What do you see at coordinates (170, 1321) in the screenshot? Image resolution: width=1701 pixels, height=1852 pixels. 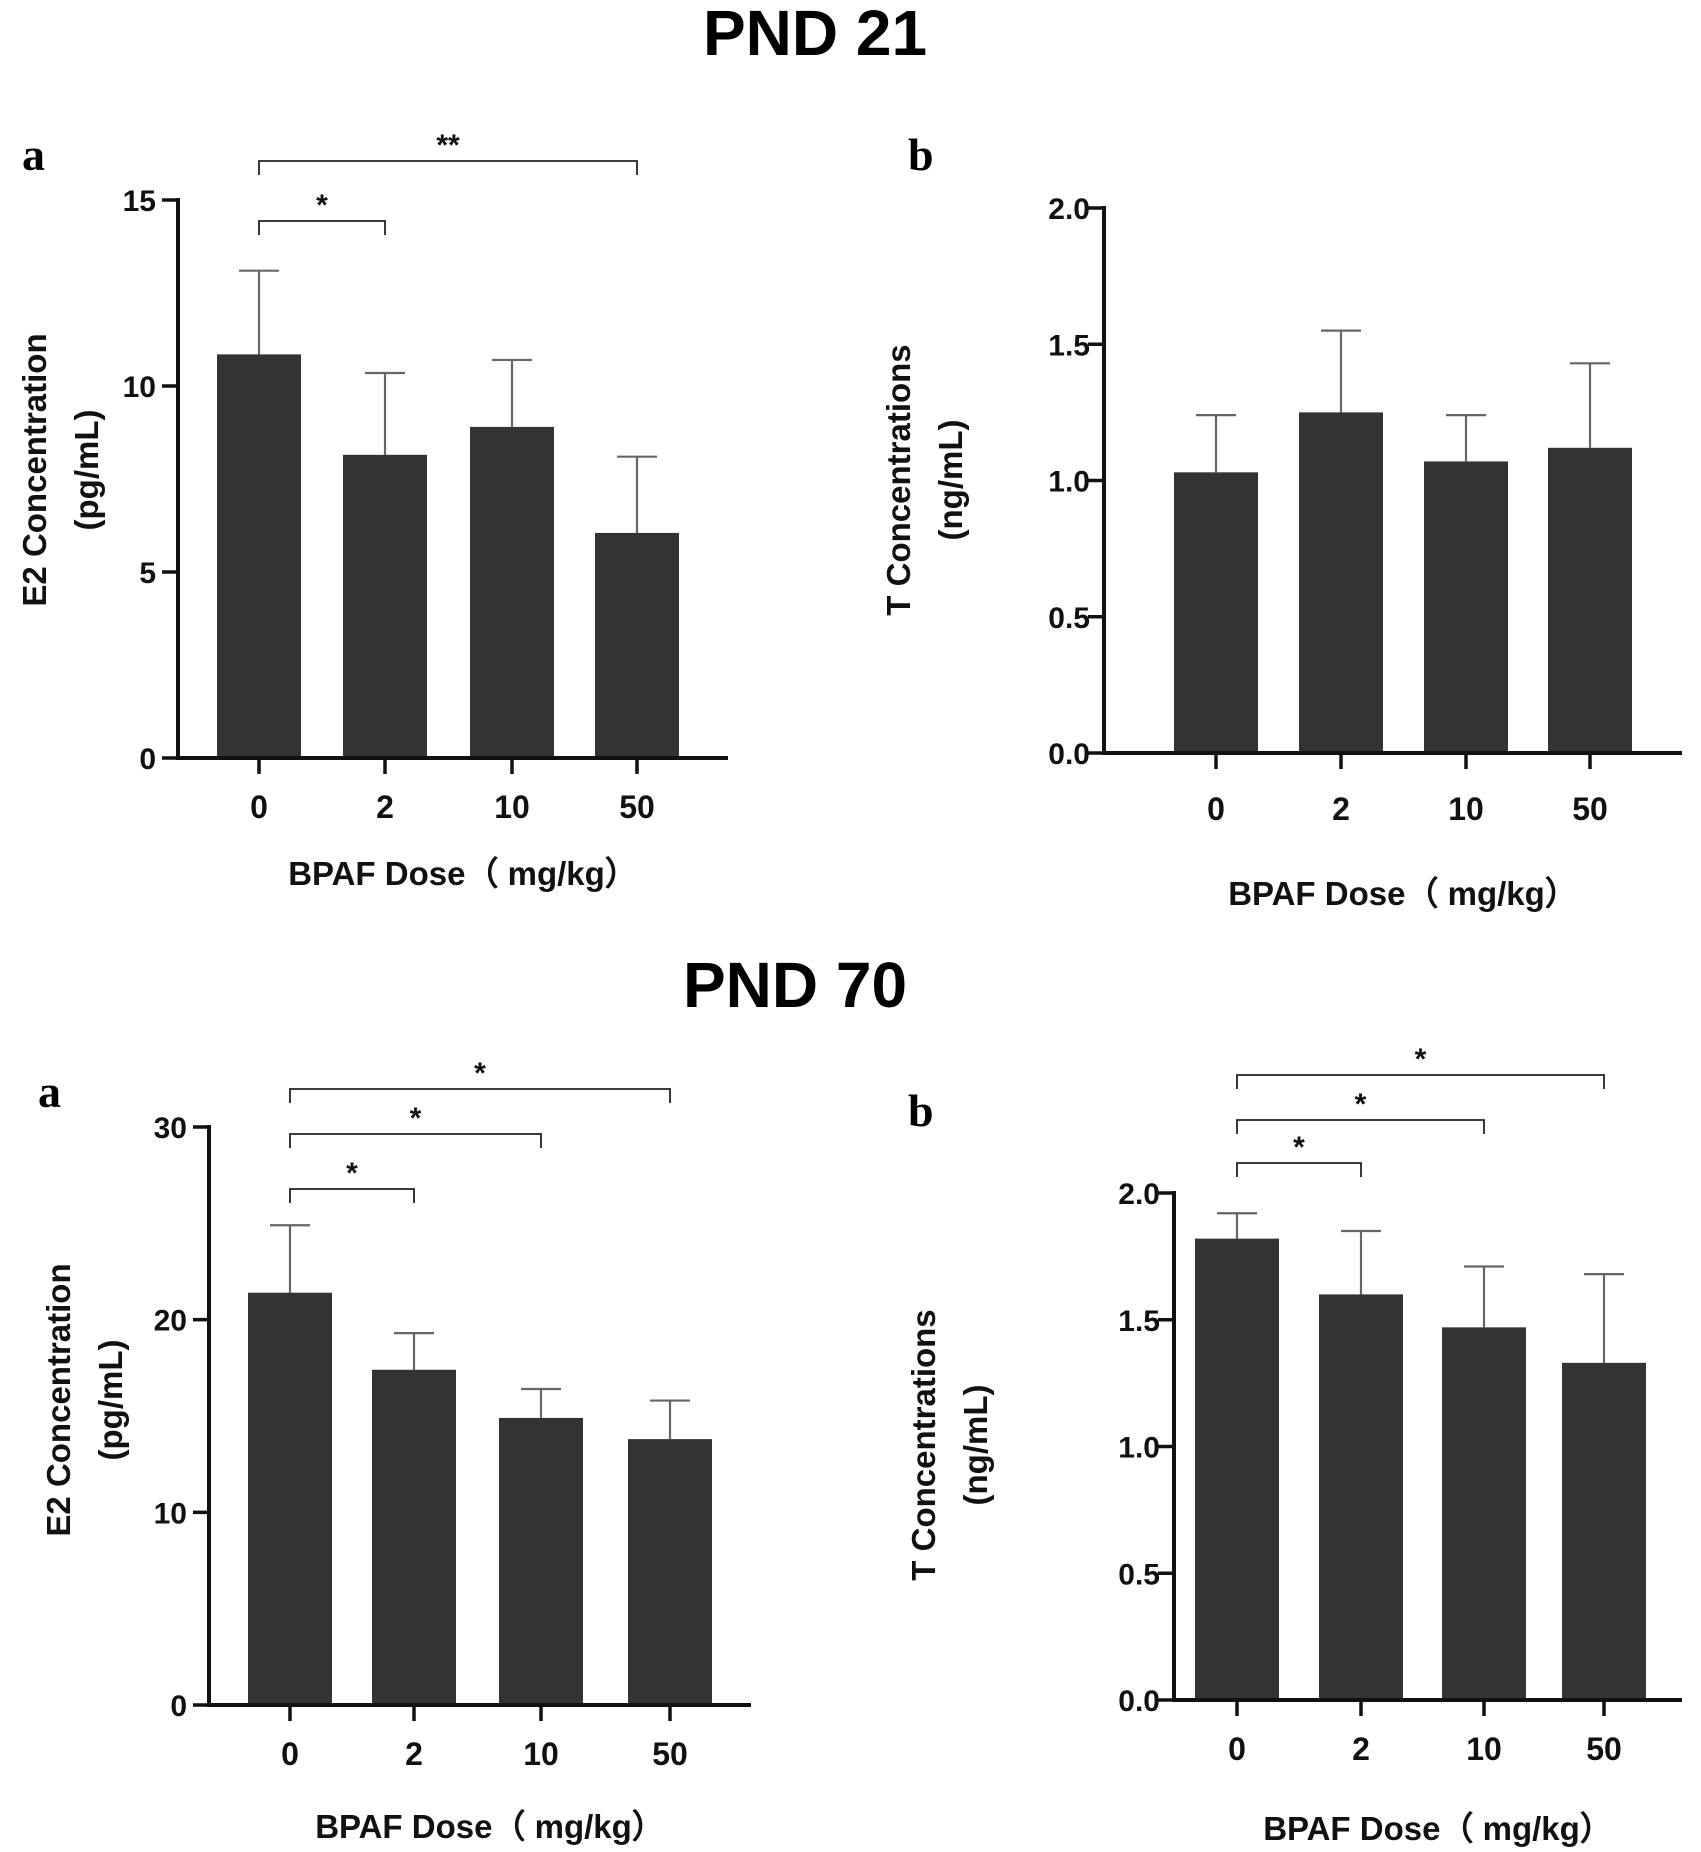 I see `y-tick-label: 20` at bounding box center [170, 1321].